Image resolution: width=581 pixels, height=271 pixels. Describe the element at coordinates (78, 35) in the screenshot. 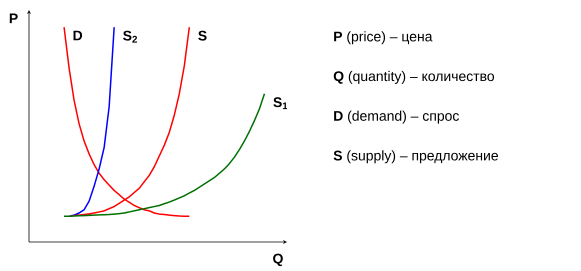

I see `series-label: D` at that location.